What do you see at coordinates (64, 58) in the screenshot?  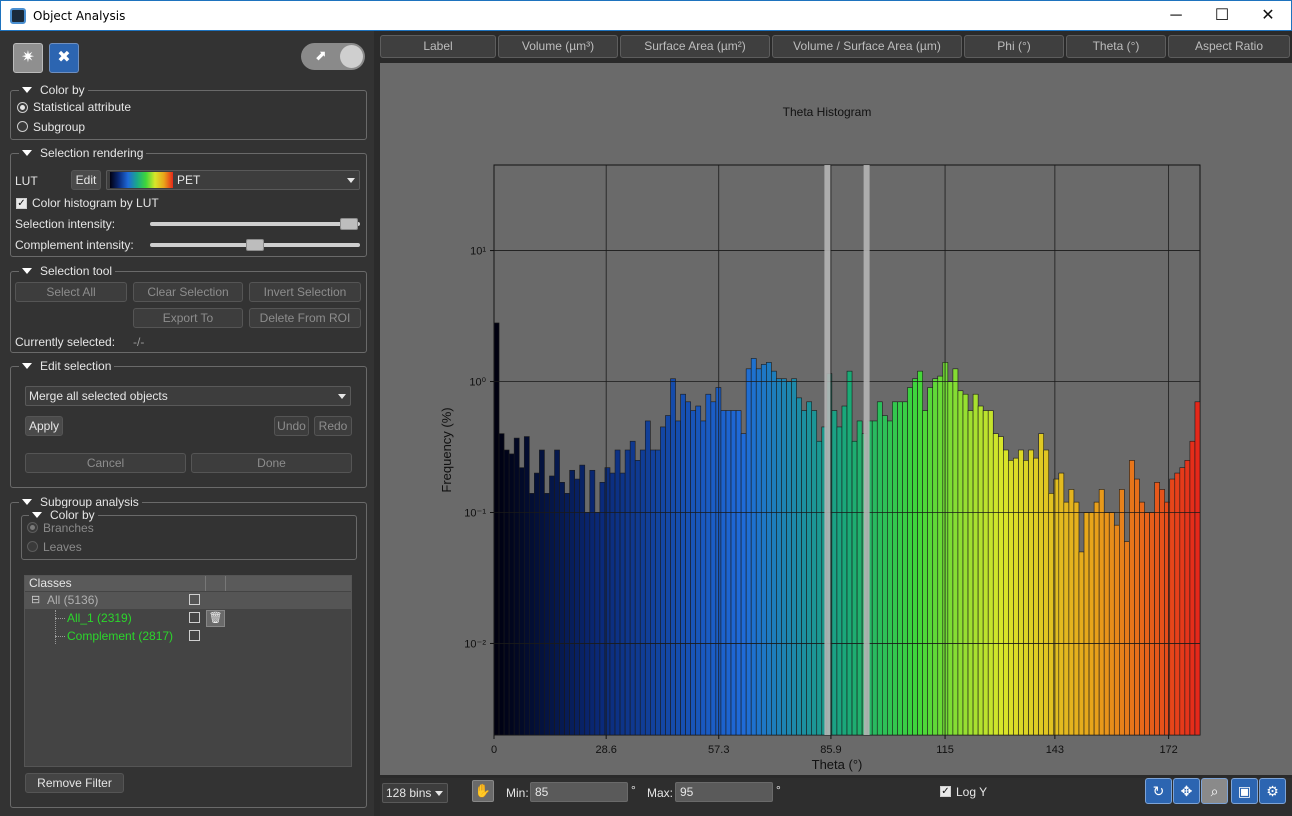 I see `tools-icon: ✖` at bounding box center [64, 58].